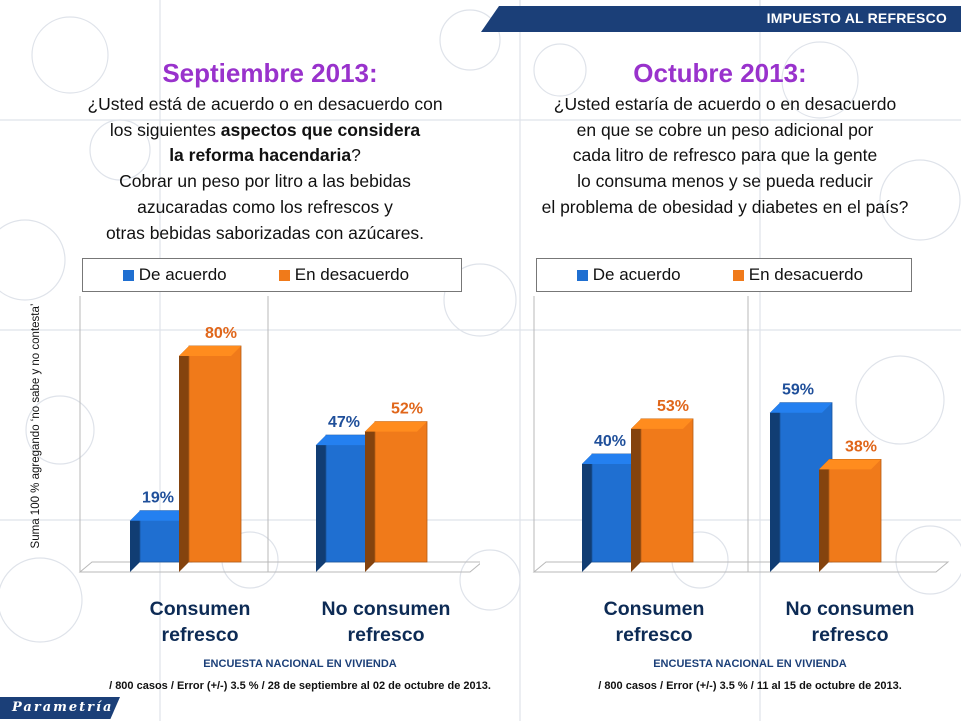 Image resolution: width=961 pixels, height=721 pixels. I want to click on data-label: 53%, so click(673, 406).